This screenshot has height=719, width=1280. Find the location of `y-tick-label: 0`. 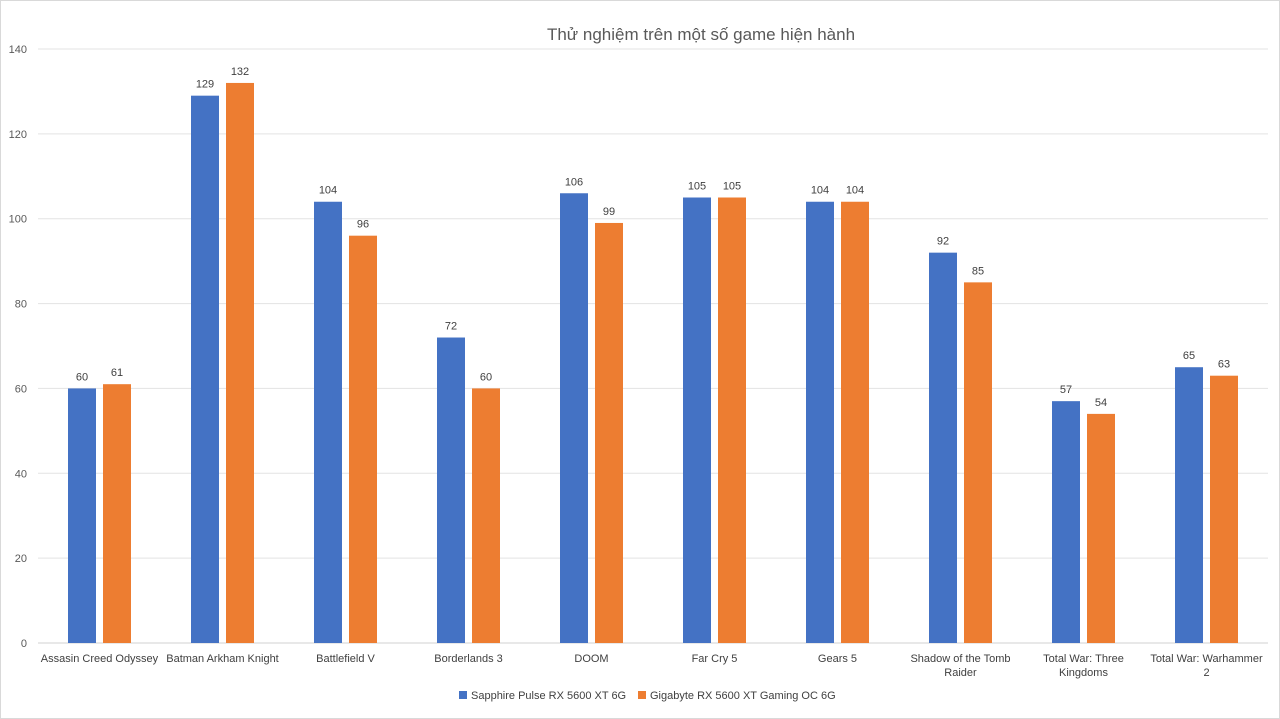

y-tick-label: 0 is located at coordinates (24, 644).